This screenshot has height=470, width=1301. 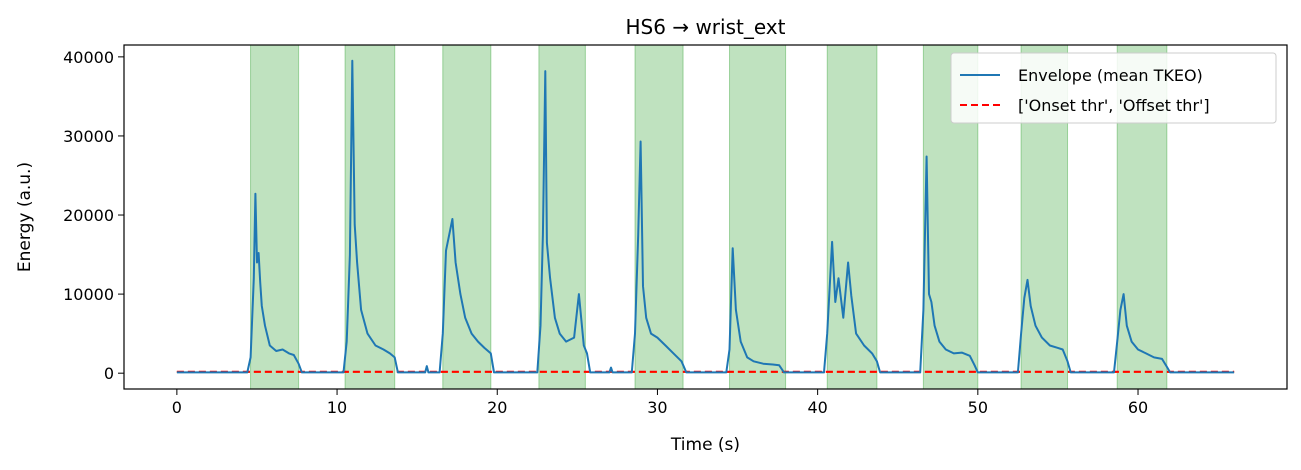 What do you see at coordinates (817, 407) in the screenshot?
I see `x-tick-label: 40` at bounding box center [817, 407].